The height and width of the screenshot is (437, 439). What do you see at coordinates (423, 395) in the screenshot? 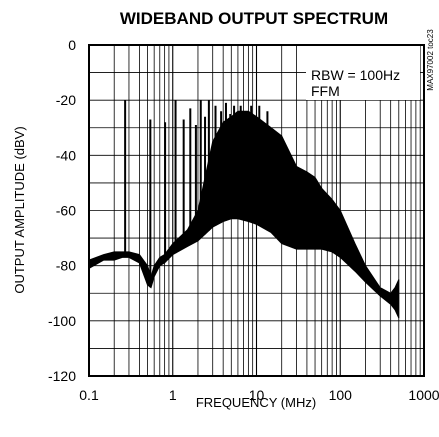
I see `x-tick-label: 1000` at bounding box center [423, 395].